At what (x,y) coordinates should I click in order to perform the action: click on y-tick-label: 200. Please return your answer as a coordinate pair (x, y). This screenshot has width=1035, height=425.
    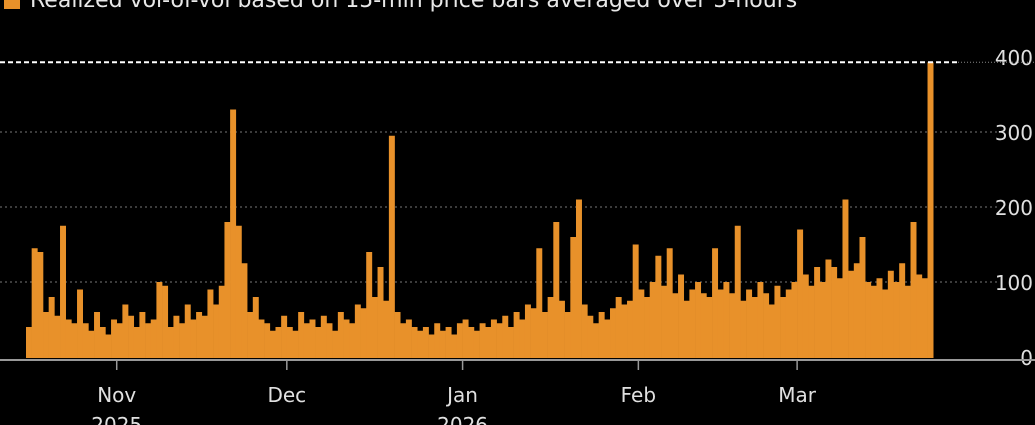
    Looking at the image, I should click on (1014, 208).